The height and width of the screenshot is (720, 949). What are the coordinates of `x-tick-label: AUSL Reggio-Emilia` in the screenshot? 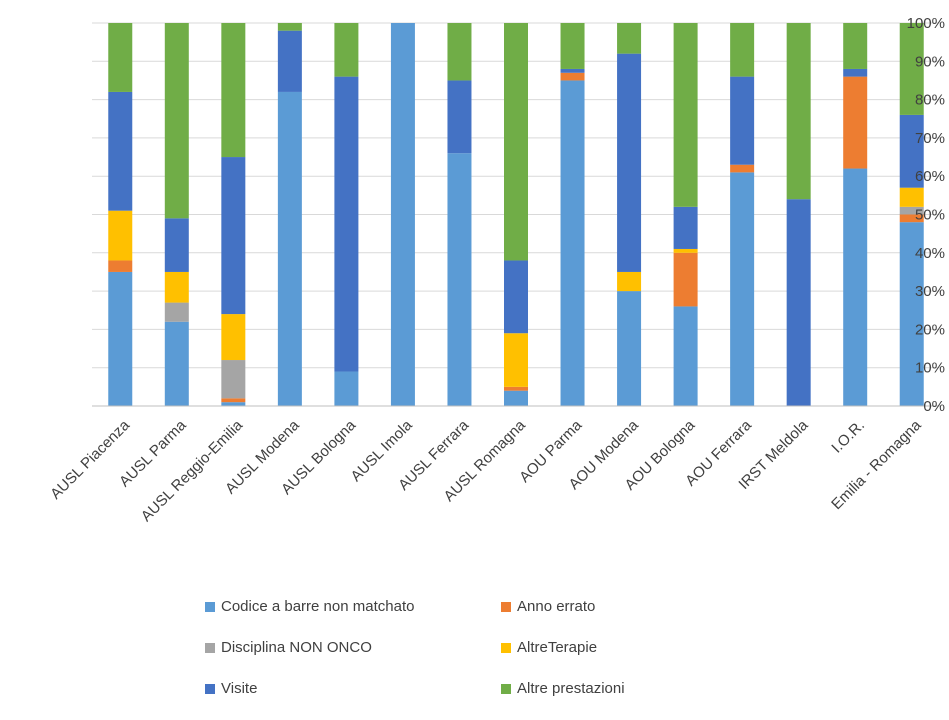 It's located at (192, 470).